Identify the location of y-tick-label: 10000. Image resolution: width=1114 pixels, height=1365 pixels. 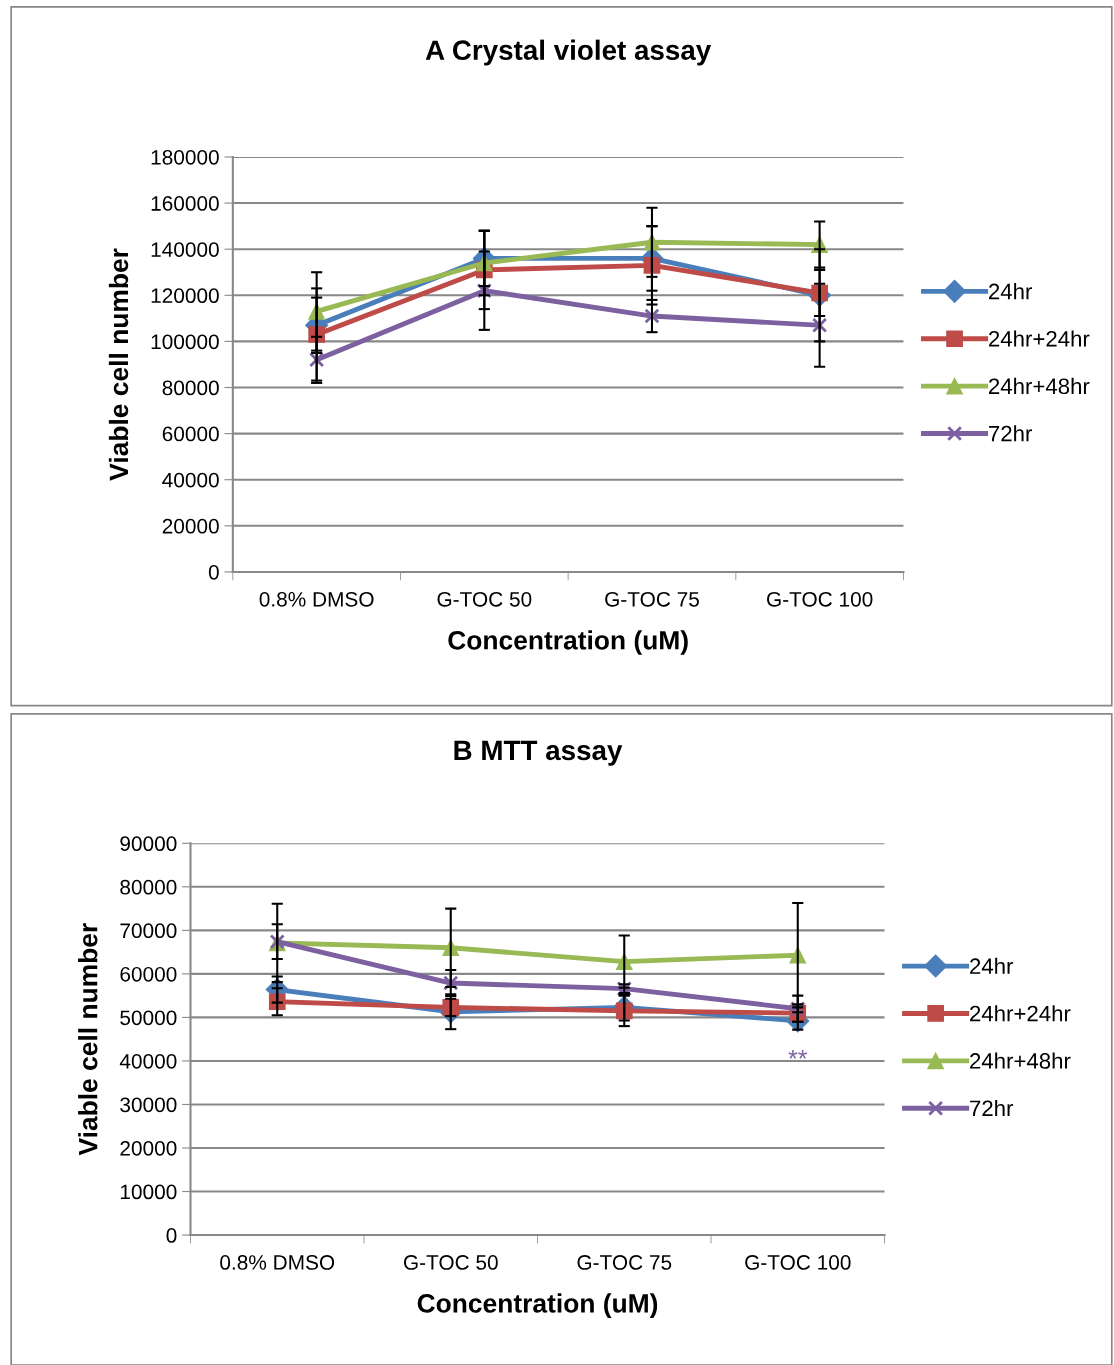
(148, 1192).